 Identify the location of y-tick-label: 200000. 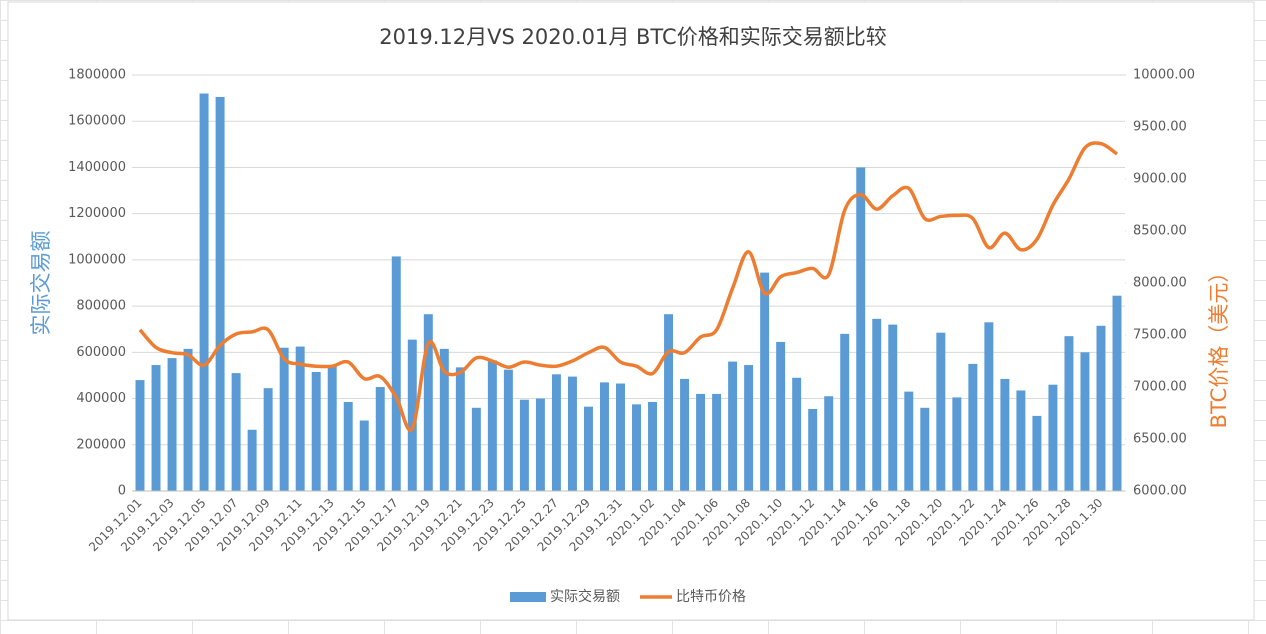
(101, 444).